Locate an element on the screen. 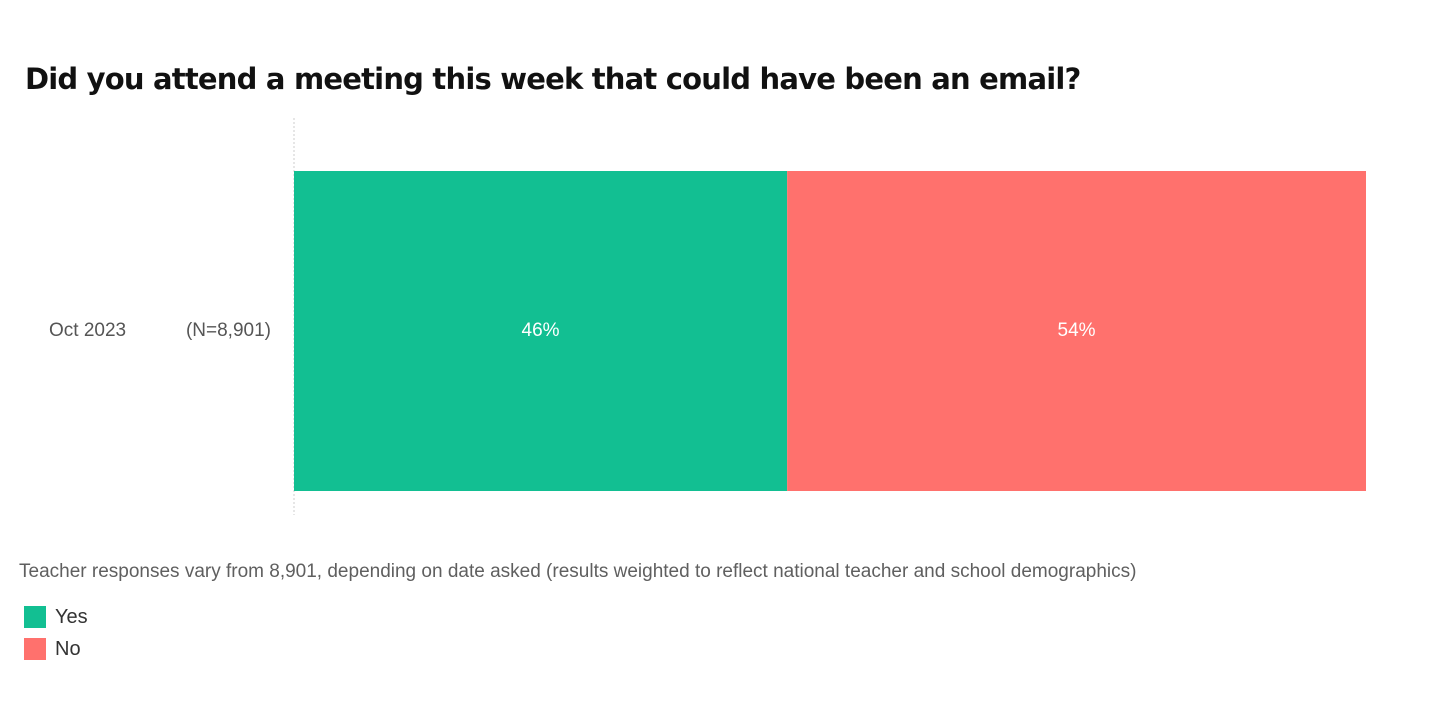  legend-swatch-yes is located at coordinates (35, 617).